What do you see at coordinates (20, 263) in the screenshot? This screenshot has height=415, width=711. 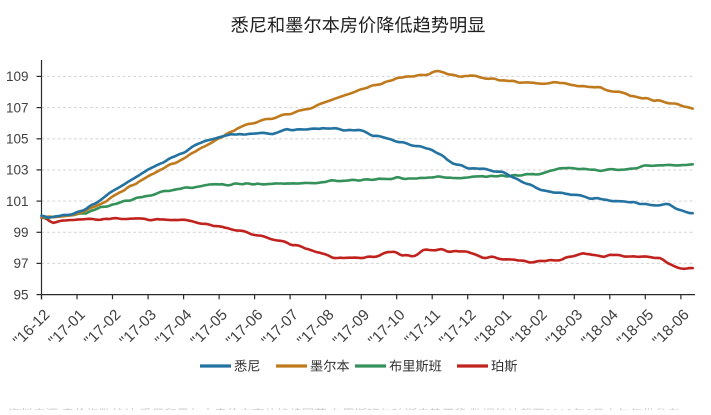 I see `svg-text: 97` at bounding box center [20, 263].